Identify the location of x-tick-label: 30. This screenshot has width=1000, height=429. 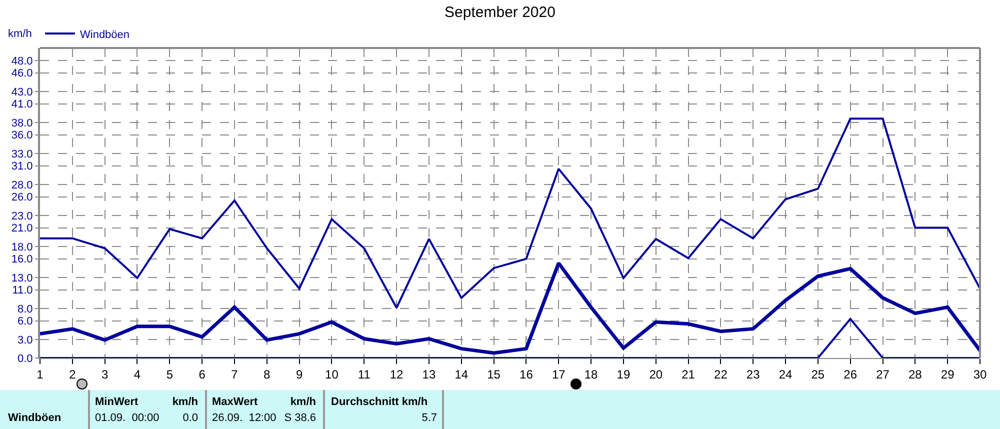
(980, 374).